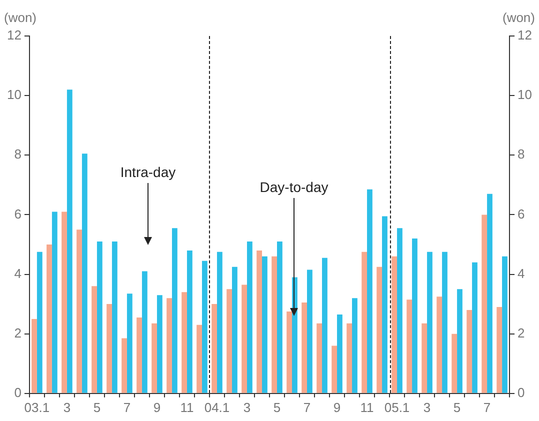  Describe the element at coordinates (18, 154) in the screenshot. I see `y-tick-label: 8` at that location.